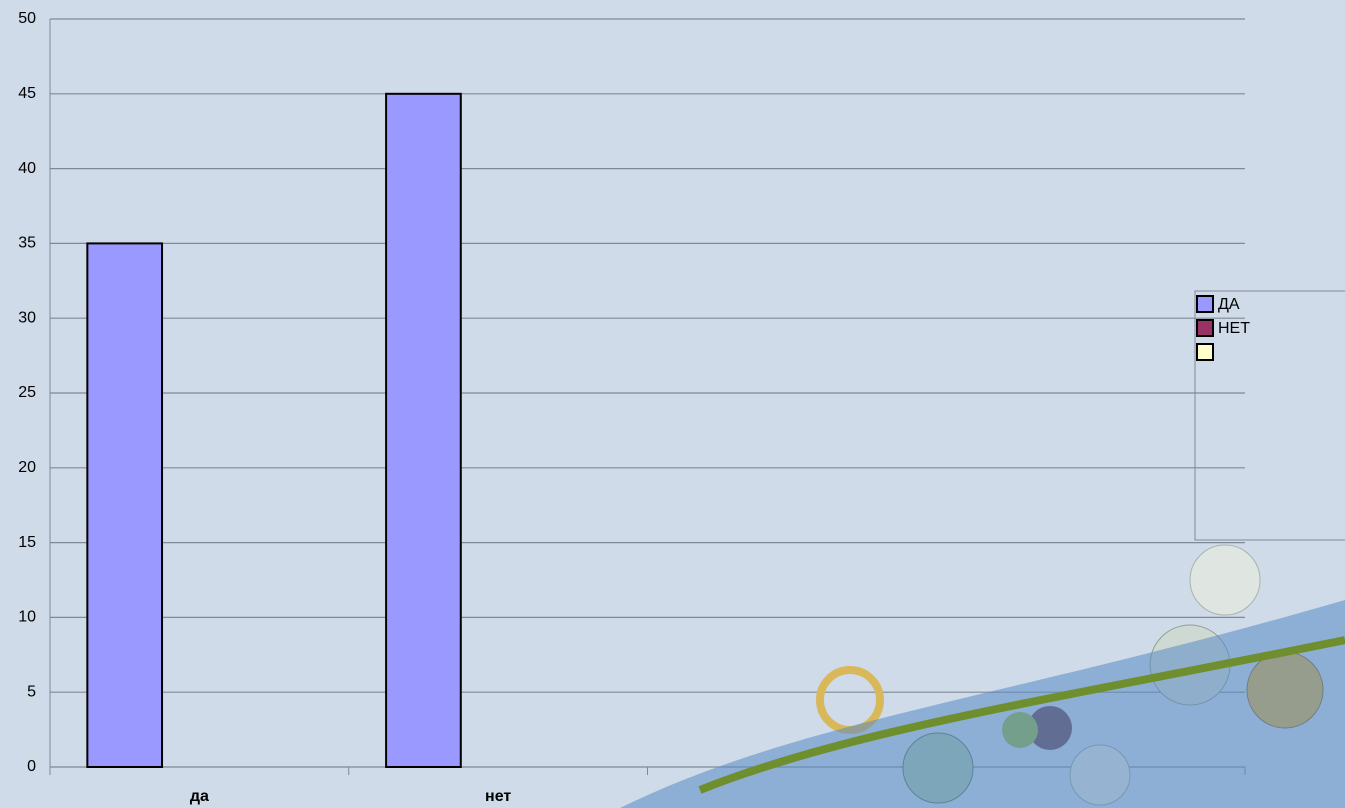  I want to click on y-tick-label: 35, so click(27, 243).